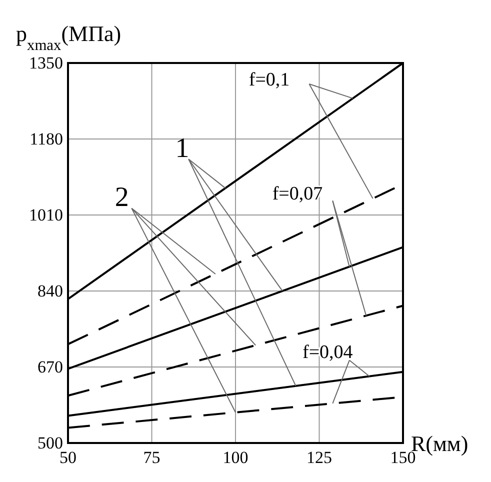 The height and width of the screenshot is (482, 491). Describe the element at coordinates (328, 353) in the screenshot. I see `annotation: f=0,04` at that location.